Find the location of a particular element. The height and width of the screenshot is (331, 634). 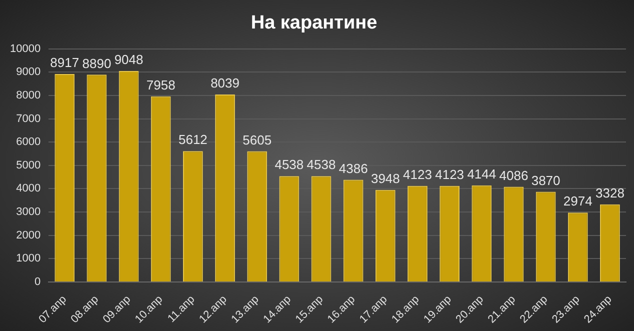

y-tick-label: 1000 is located at coordinates (28, 258).